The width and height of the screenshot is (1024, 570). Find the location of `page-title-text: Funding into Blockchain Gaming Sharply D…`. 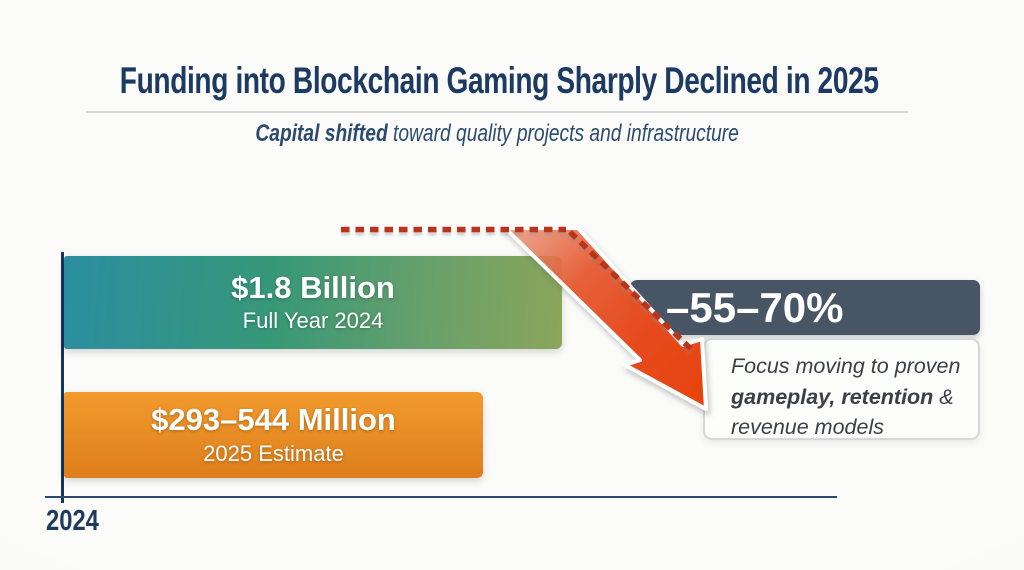

page-title-text: Funding into Blockchain Gaming Sharply D… is located at coordinates (499, 80).